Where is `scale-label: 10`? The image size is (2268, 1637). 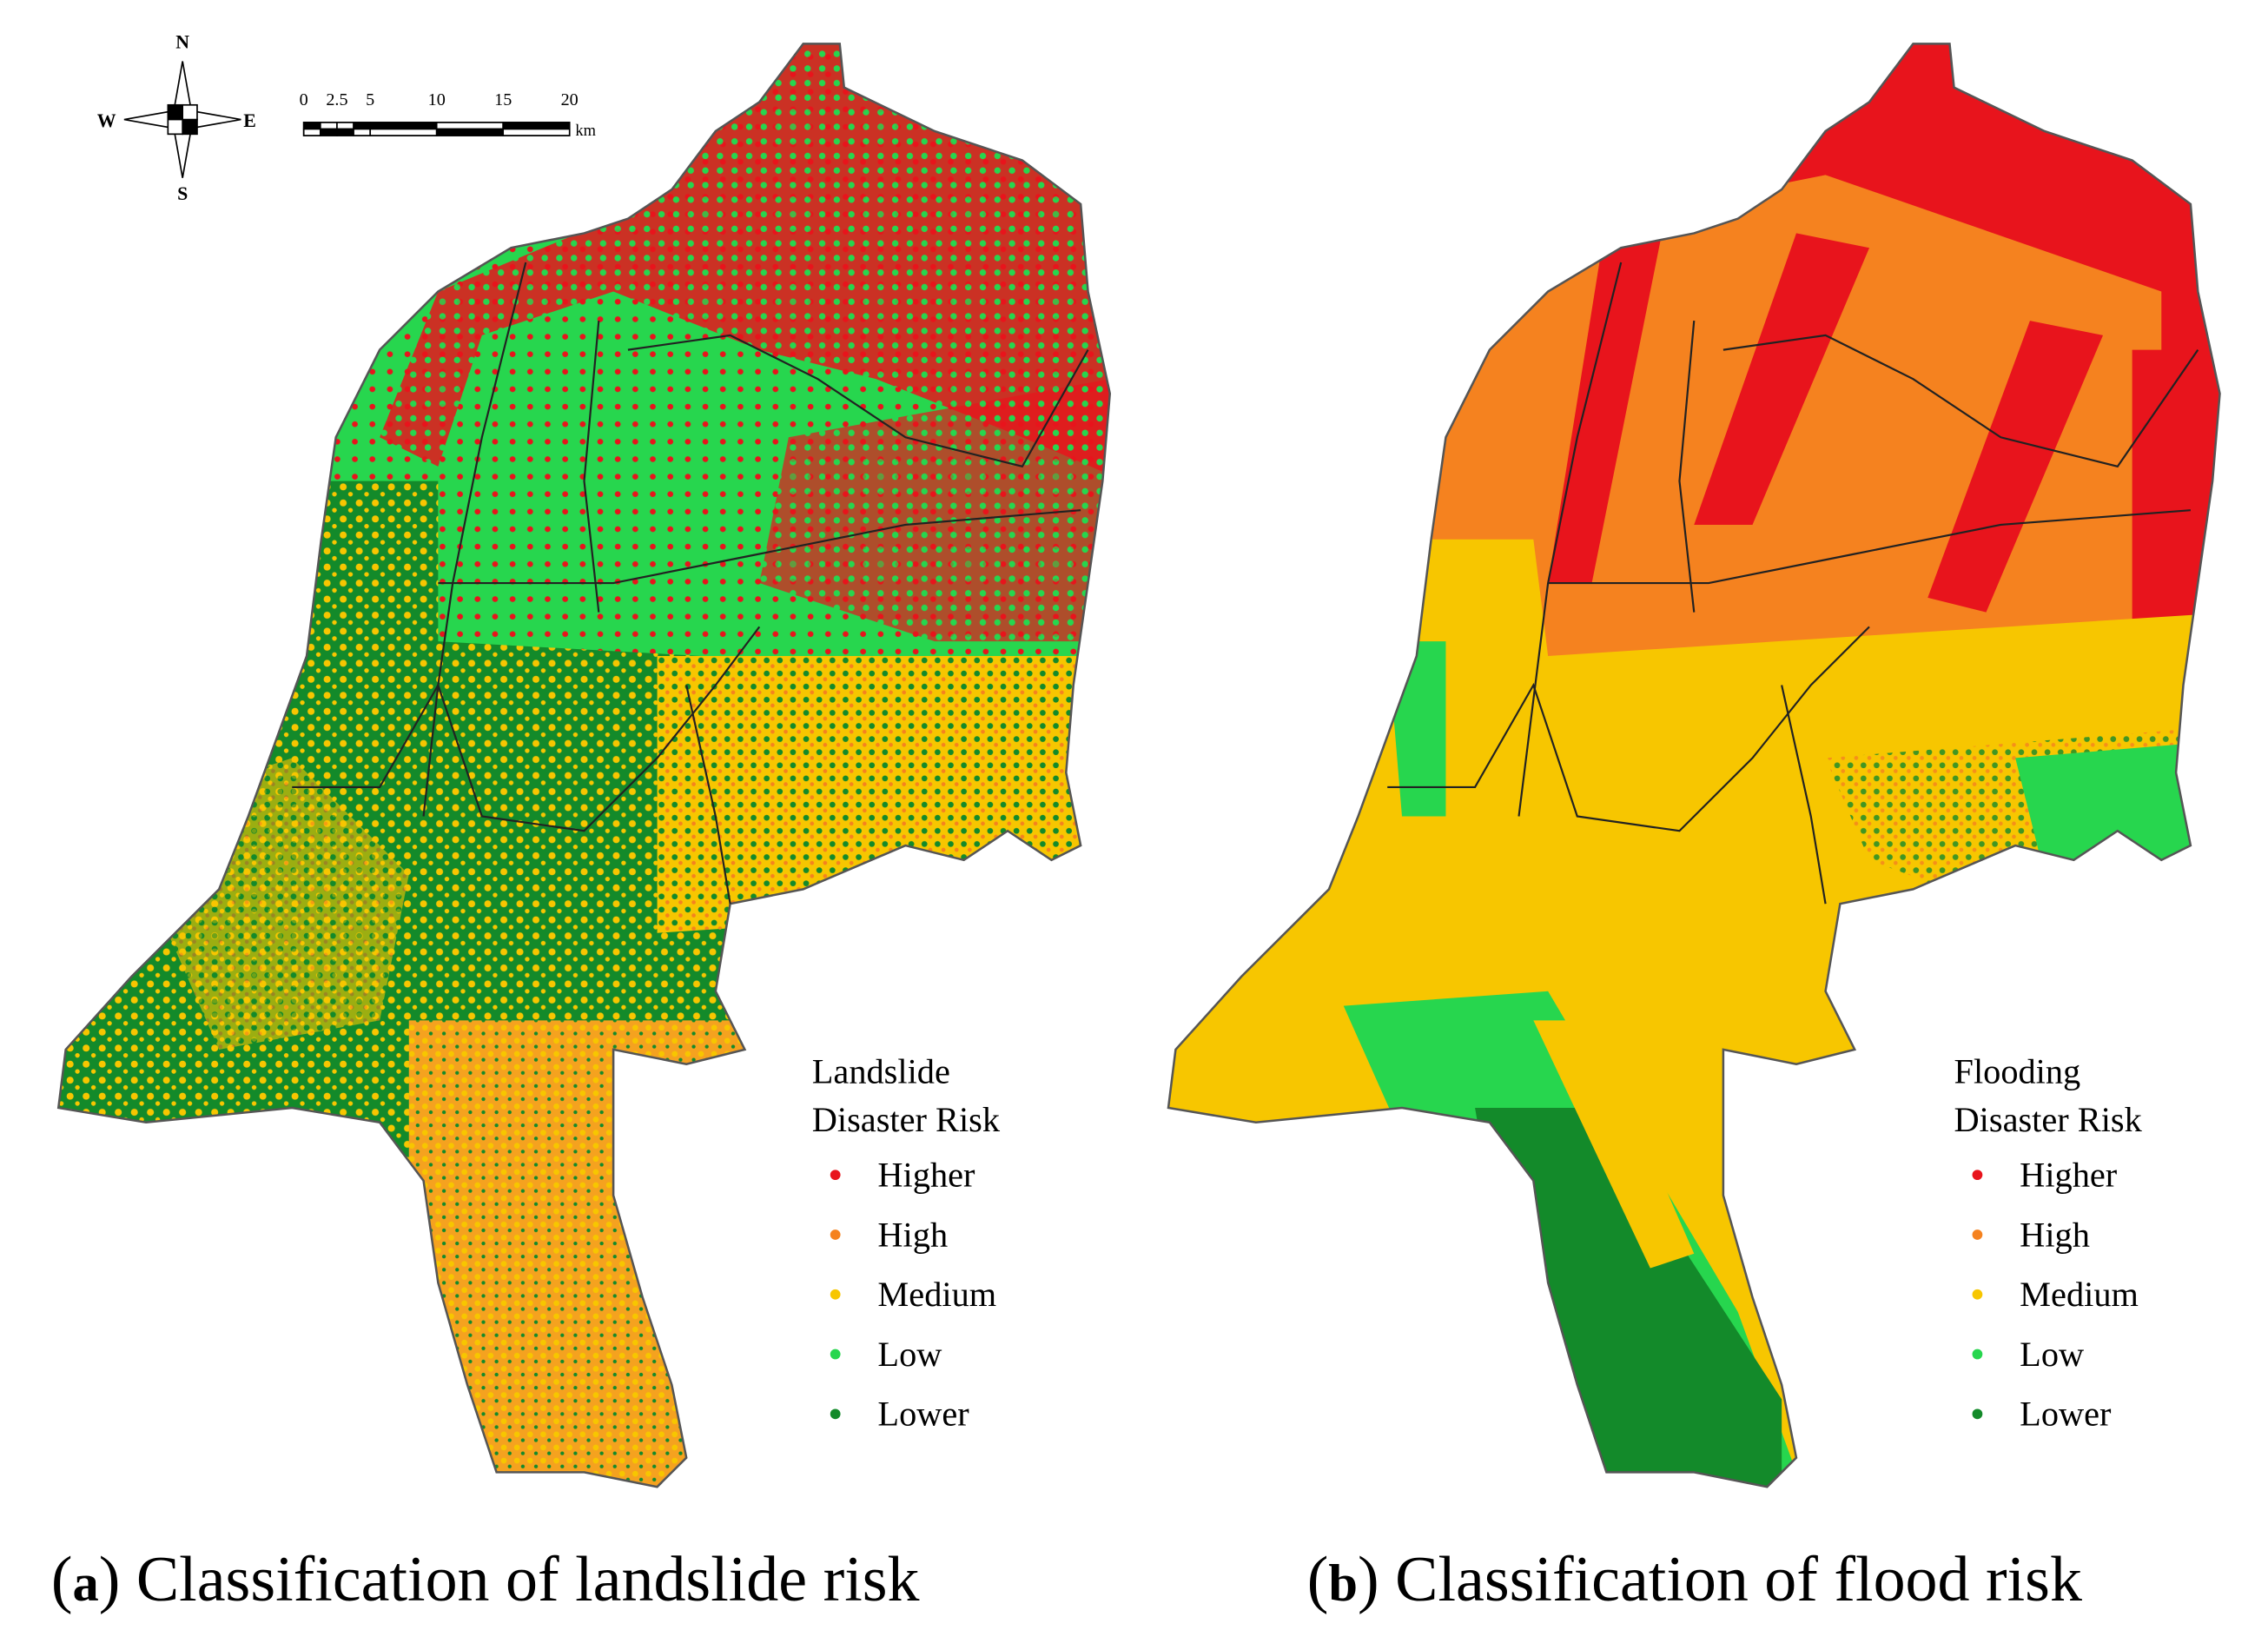 scale-label: 10 is located at coordinates (437, 99).